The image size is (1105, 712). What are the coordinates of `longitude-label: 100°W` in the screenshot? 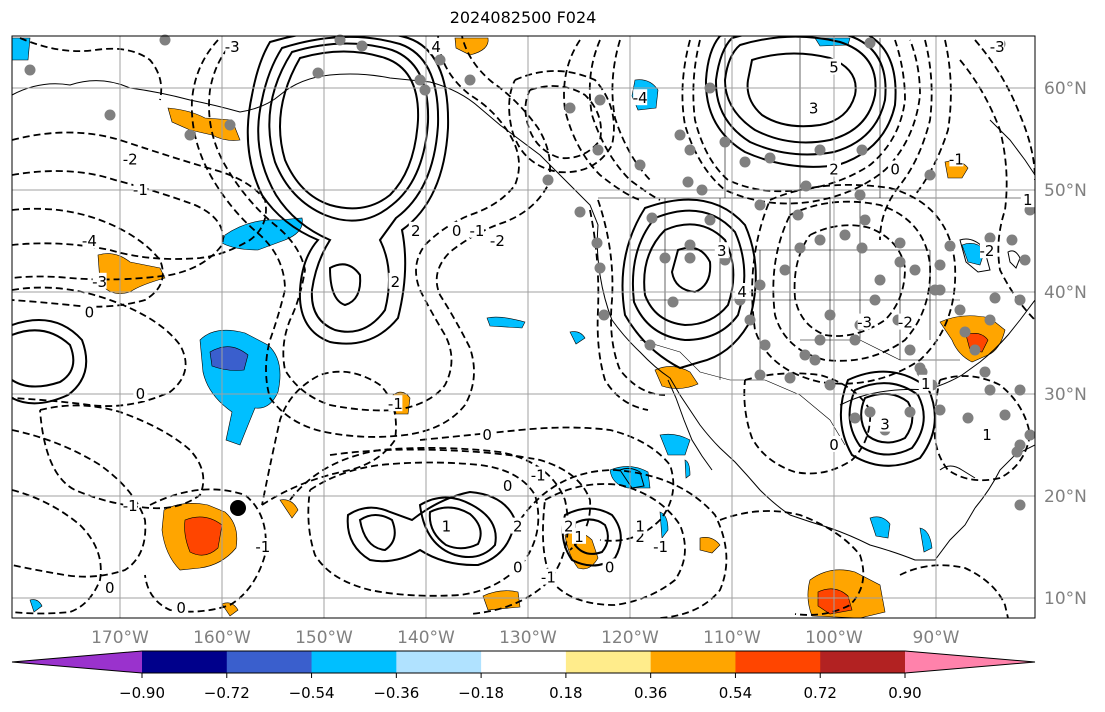 It's located at (834, 638).